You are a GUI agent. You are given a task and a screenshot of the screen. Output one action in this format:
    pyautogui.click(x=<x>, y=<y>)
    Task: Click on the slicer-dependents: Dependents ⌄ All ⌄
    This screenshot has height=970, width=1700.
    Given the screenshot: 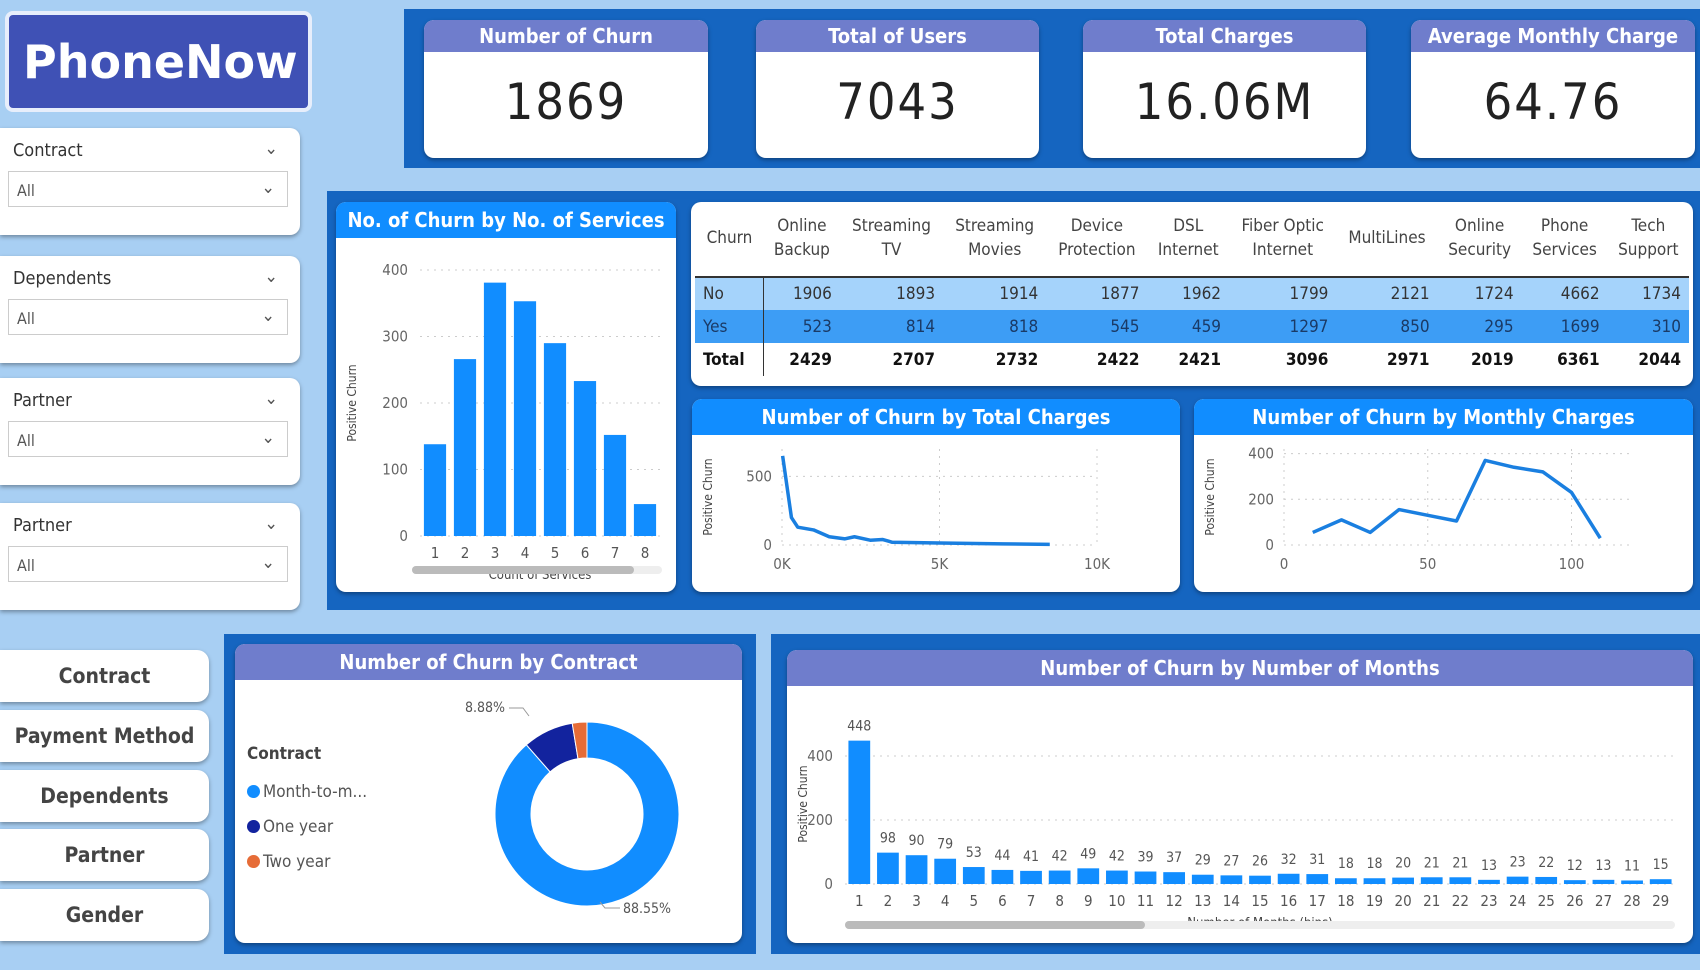 What is the action you would take?
    pyautogui.click(x=150, y=309)
    